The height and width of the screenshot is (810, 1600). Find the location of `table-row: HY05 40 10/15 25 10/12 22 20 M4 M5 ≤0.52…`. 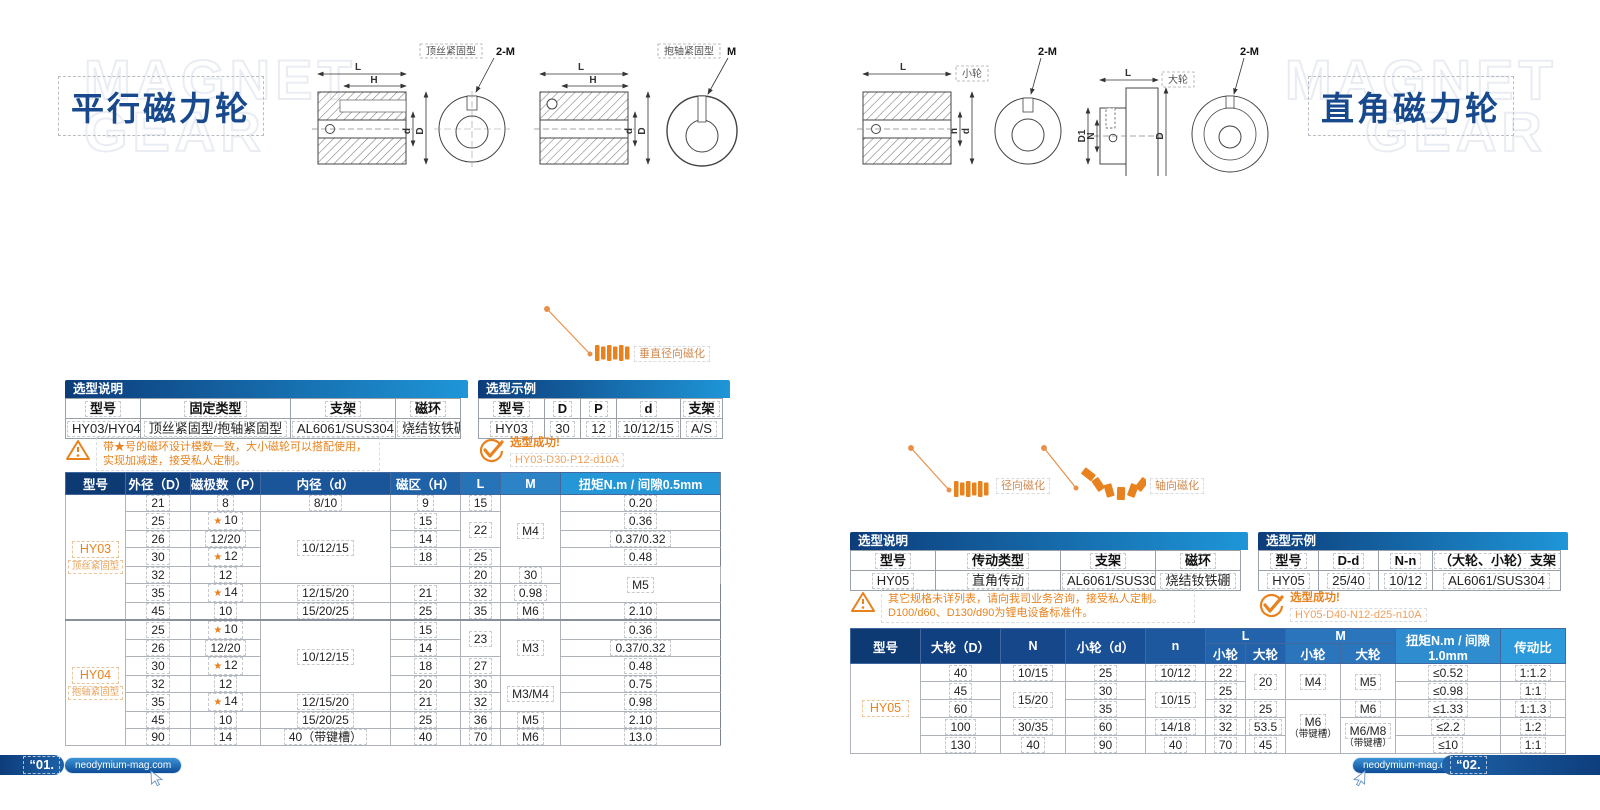

table-row: HY05 40 10/15 25 10/12 22 20 M4 M5 ≤0.52… is located at coordinates (1208, 708).